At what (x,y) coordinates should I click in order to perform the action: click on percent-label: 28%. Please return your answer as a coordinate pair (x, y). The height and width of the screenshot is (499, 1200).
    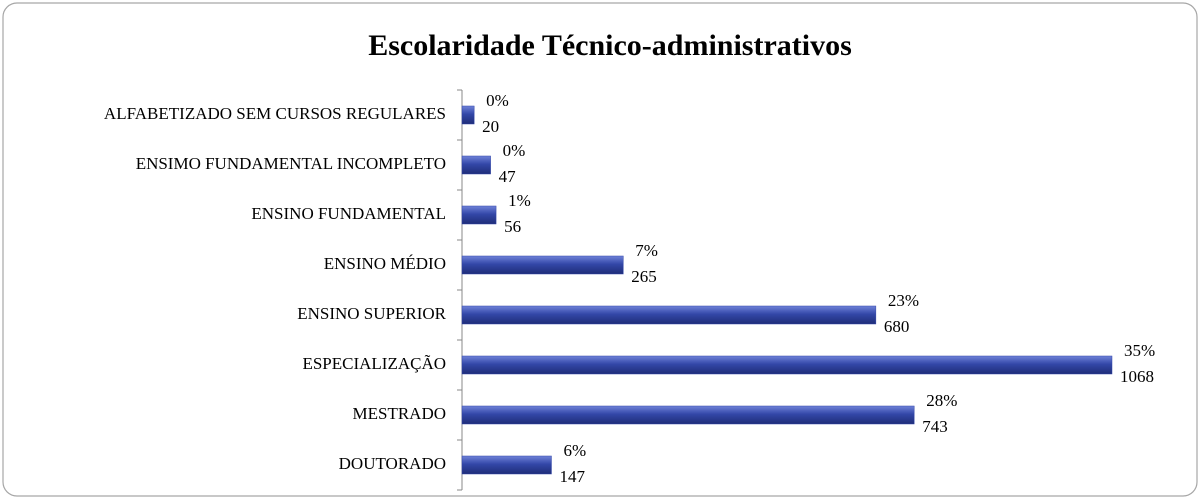
    Looking at the image, I should click on (941, 400).